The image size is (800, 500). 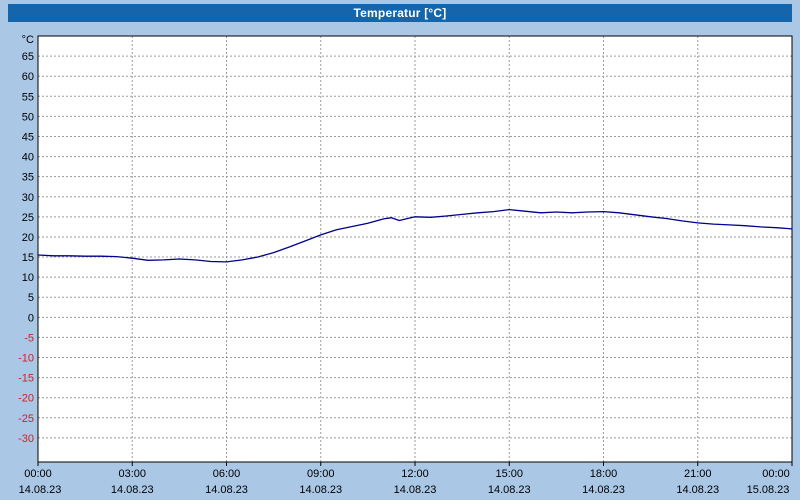 What do you see at coordinates (28, 198) in the screenshot?
I see `svg-text: 30` at bounding box center [28, 198].